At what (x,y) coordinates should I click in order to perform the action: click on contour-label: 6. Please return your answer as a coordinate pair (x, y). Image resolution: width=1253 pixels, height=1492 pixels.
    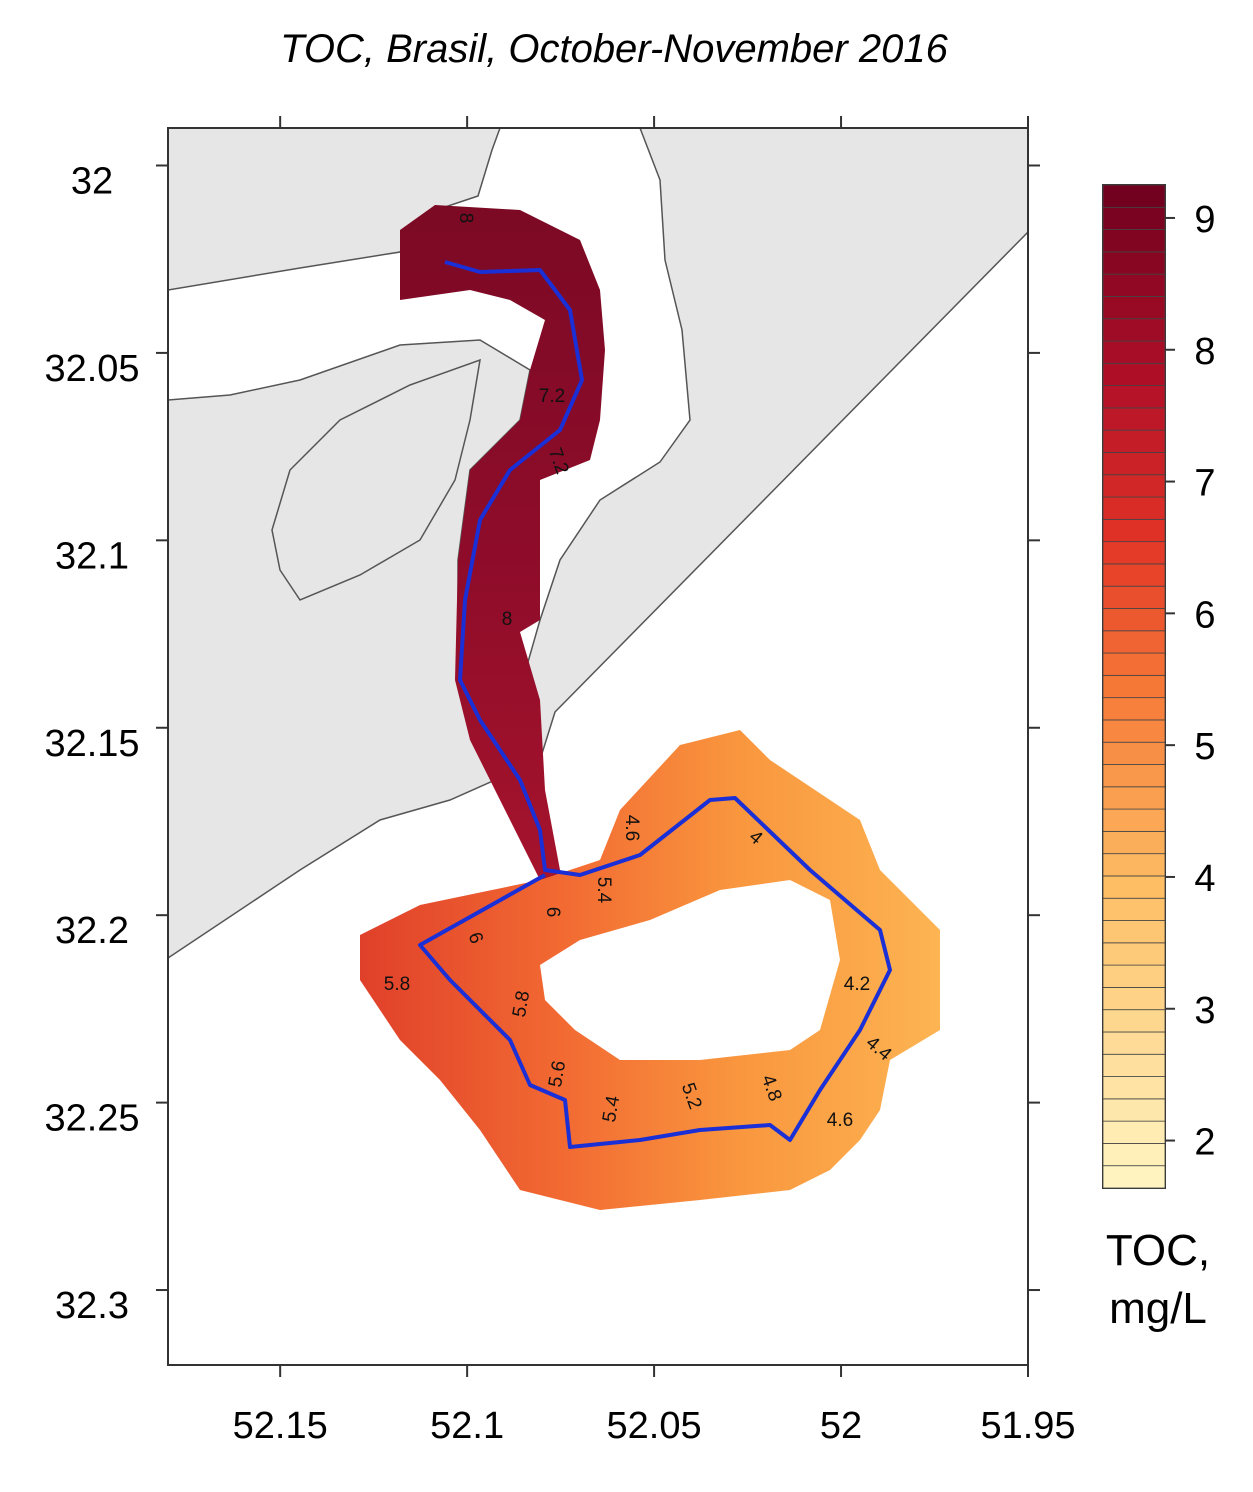
    Looking at the image, I should click on (552, 912).